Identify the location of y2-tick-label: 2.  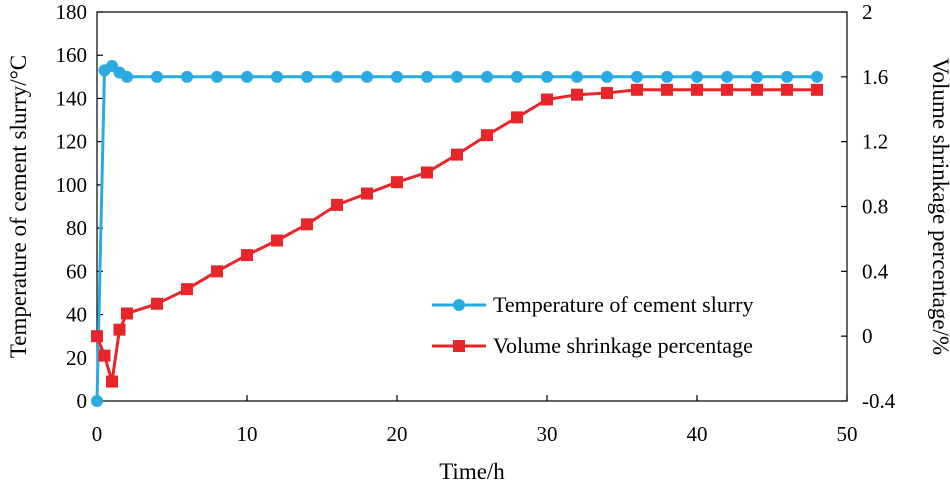
(867, 12).